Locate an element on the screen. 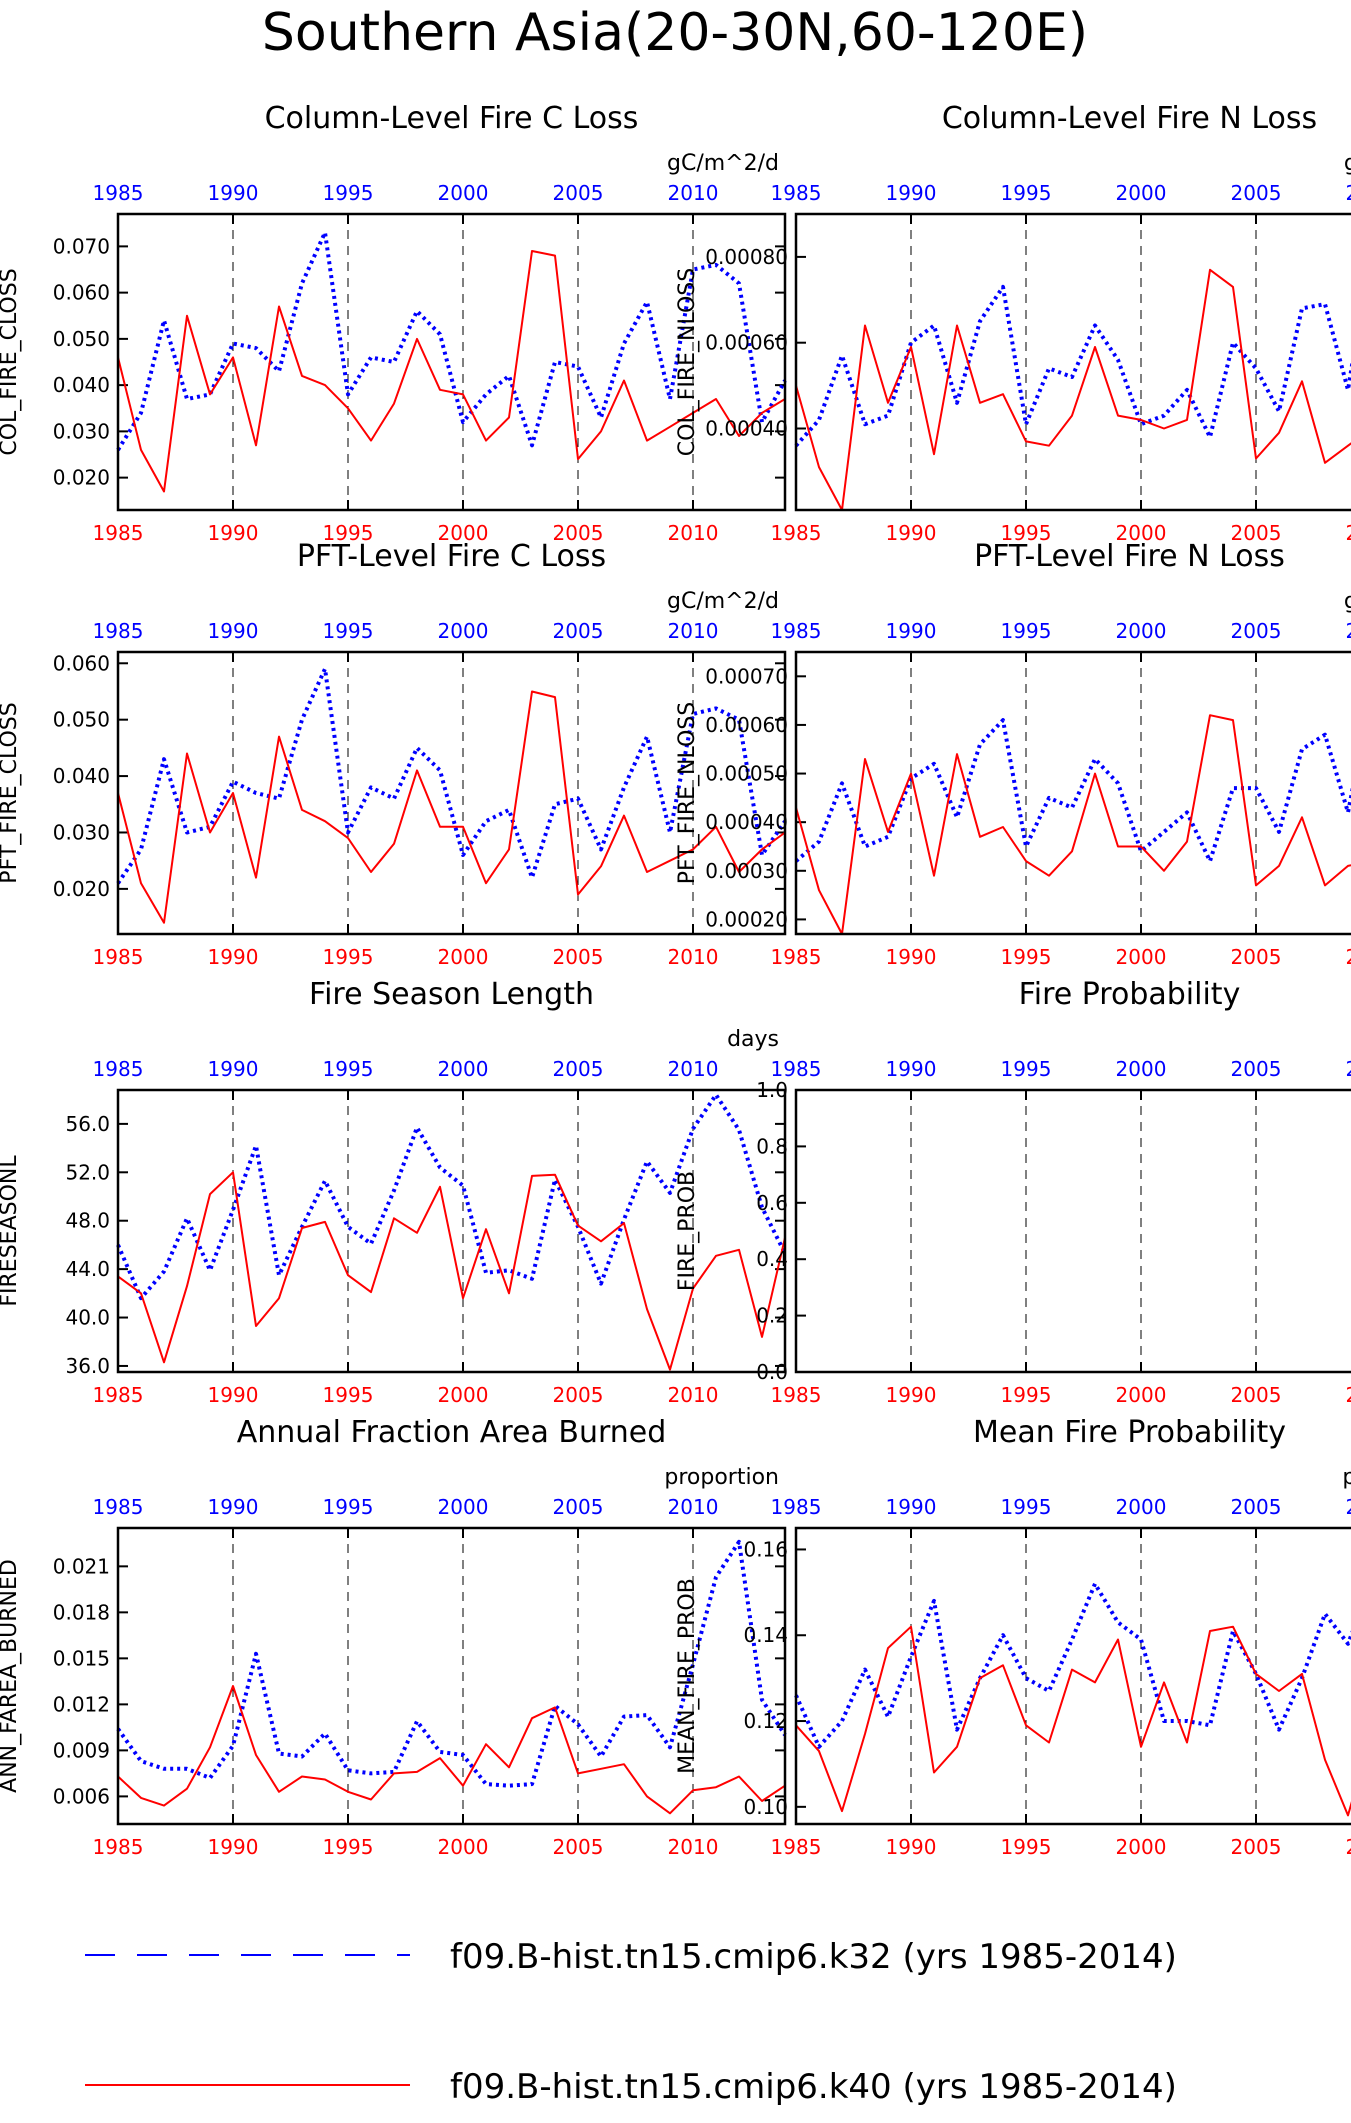  y-tick-label: 56.0 is located at coordinates (87, 1124).